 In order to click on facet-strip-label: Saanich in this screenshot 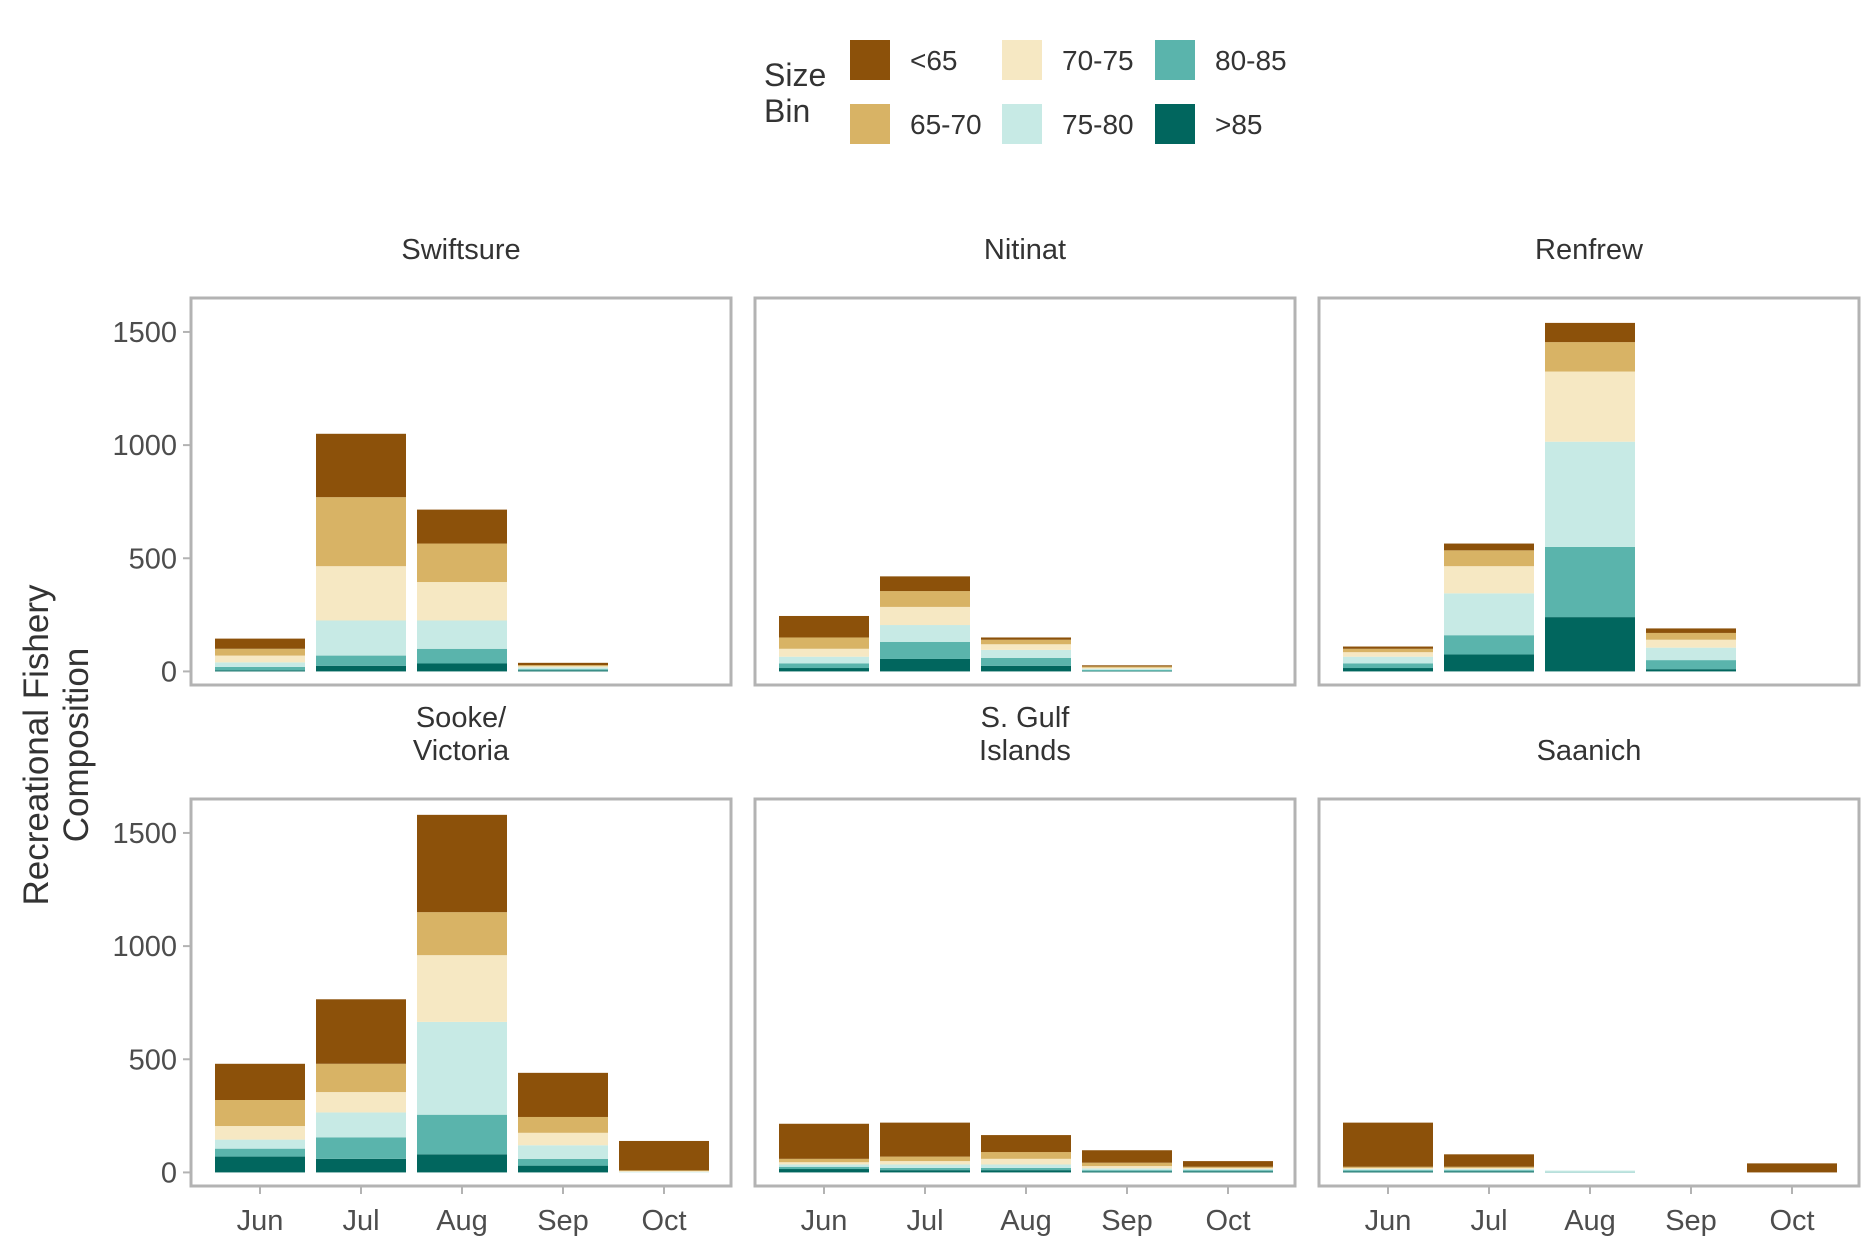, I will do `click(1589, 751)`.